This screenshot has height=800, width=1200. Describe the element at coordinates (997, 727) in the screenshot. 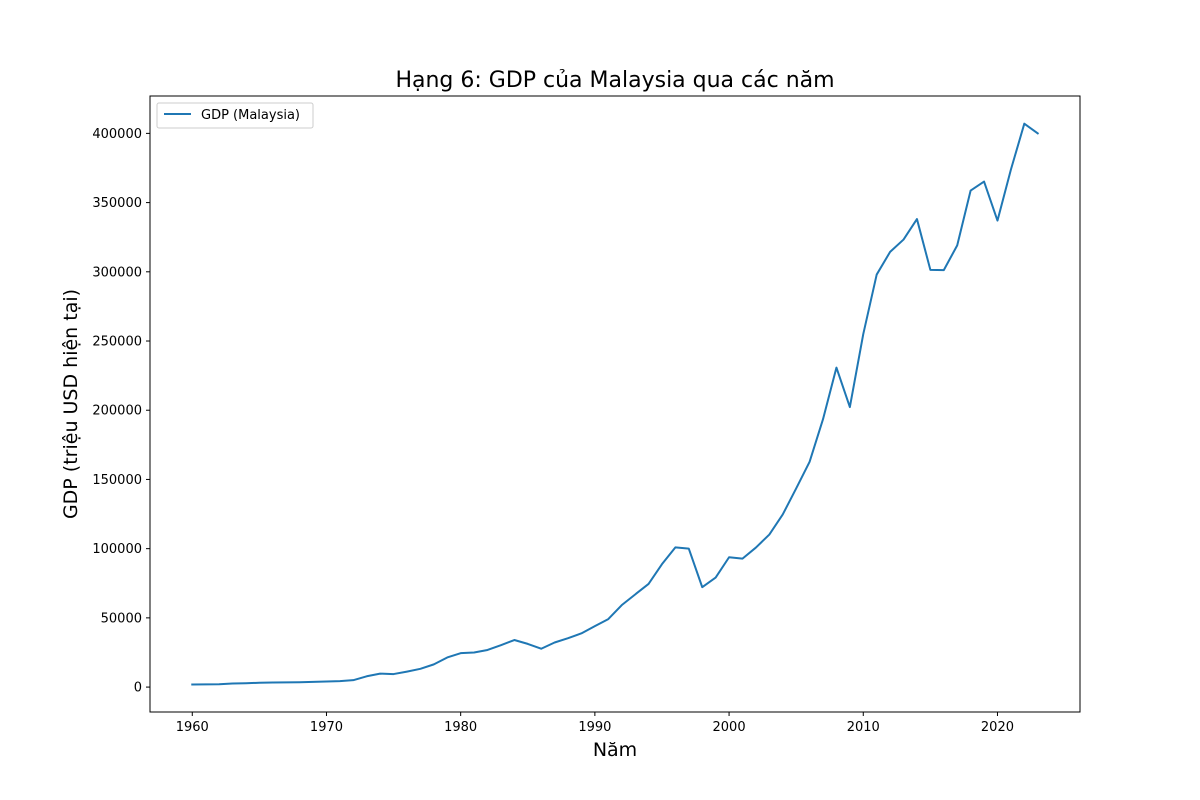

I see `x-tick-label: 2020` at that location.